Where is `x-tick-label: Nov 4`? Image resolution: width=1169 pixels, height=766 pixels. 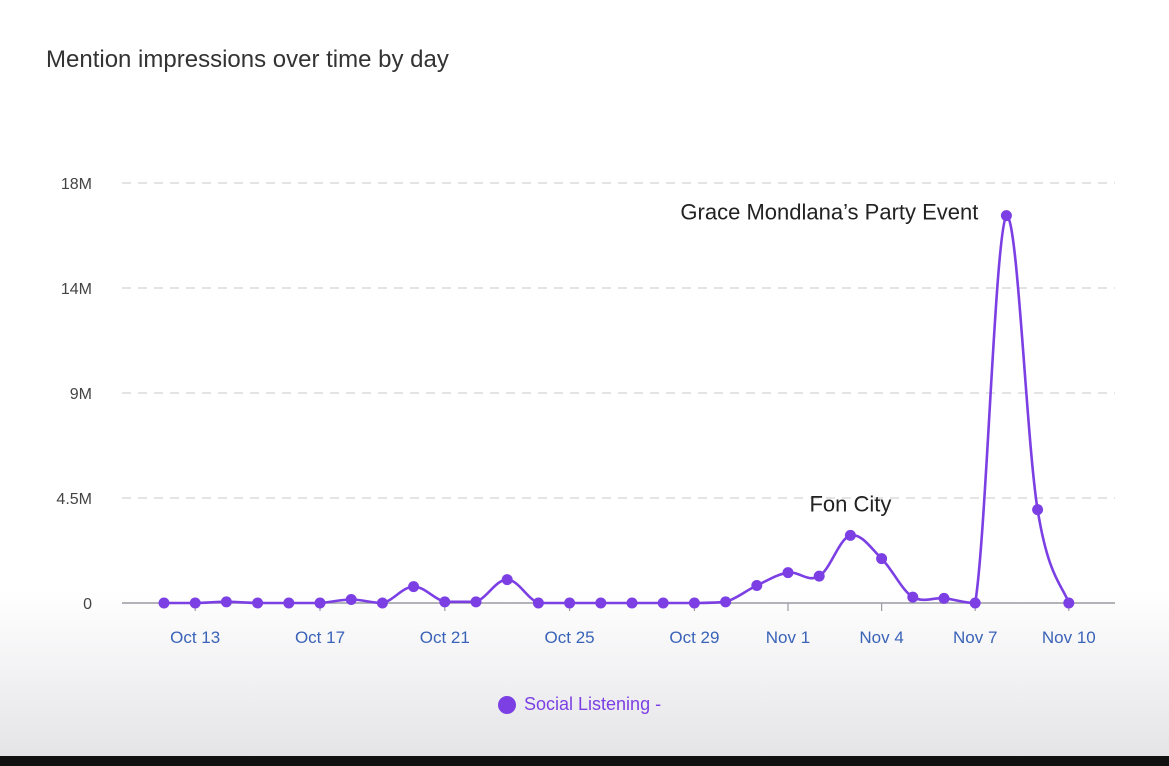 x-tick-label: Nov 4 is located at coordinates (881, 637).